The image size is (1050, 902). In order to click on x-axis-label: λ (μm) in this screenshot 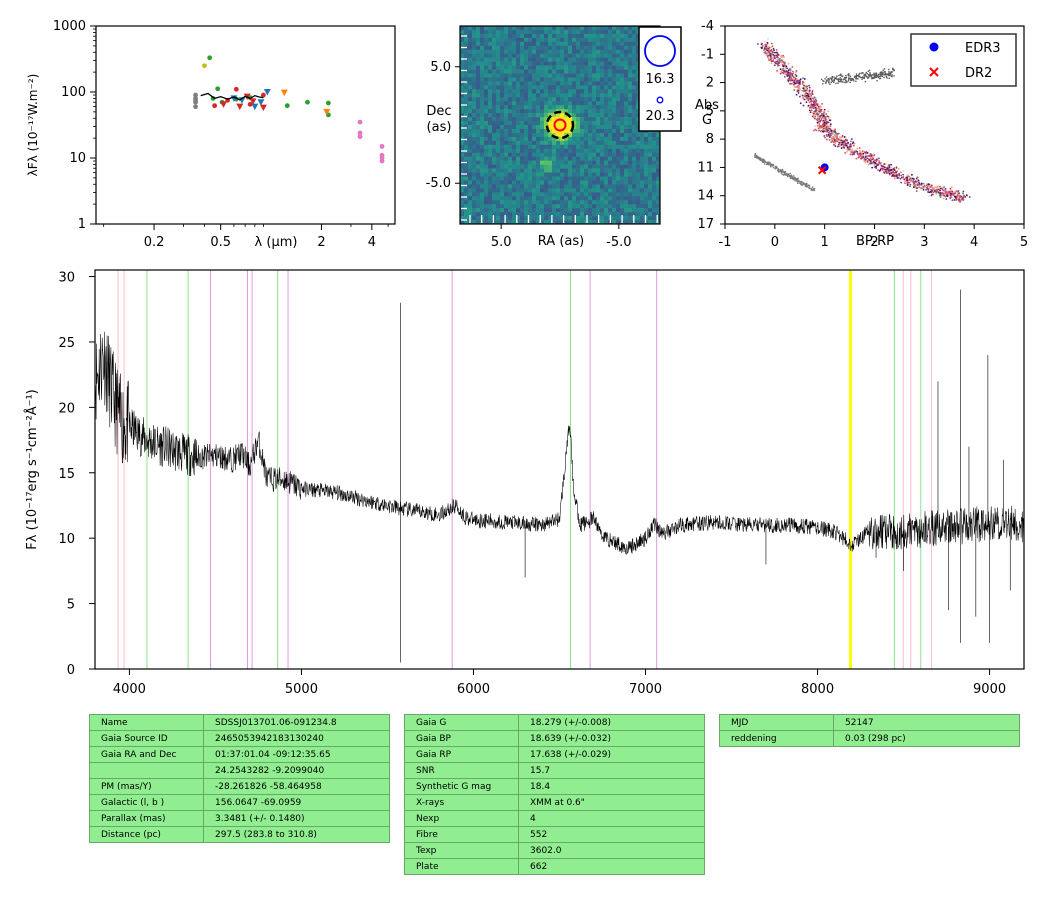, I will do `click(276, 242)`.